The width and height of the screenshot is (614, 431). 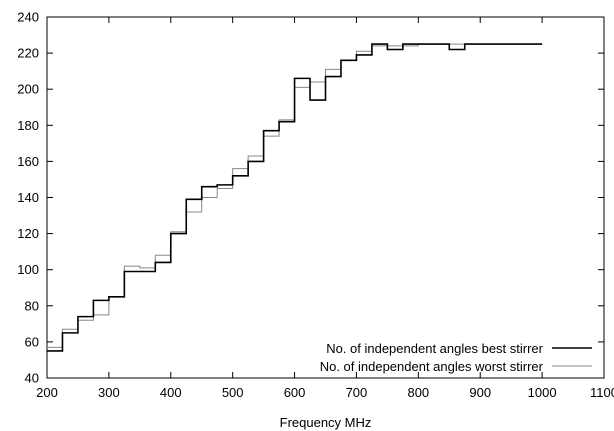 What do you see at coordinates (434, 348) in the screenshot?
I see `legend-label-best: No. of independent angles best stirrer` at bounding box center [434, 348].